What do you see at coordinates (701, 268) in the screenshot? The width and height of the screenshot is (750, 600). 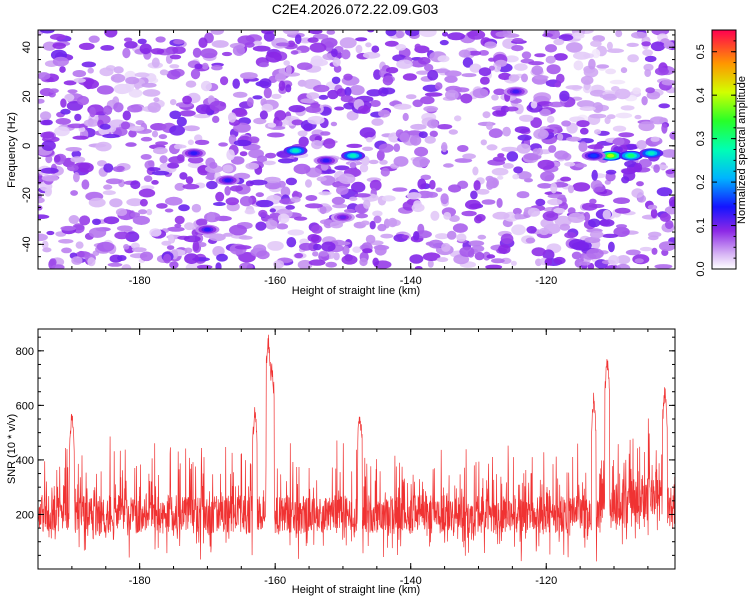 I see `colorbar-tick-label: 0.0` at bounding box center [701, 268].